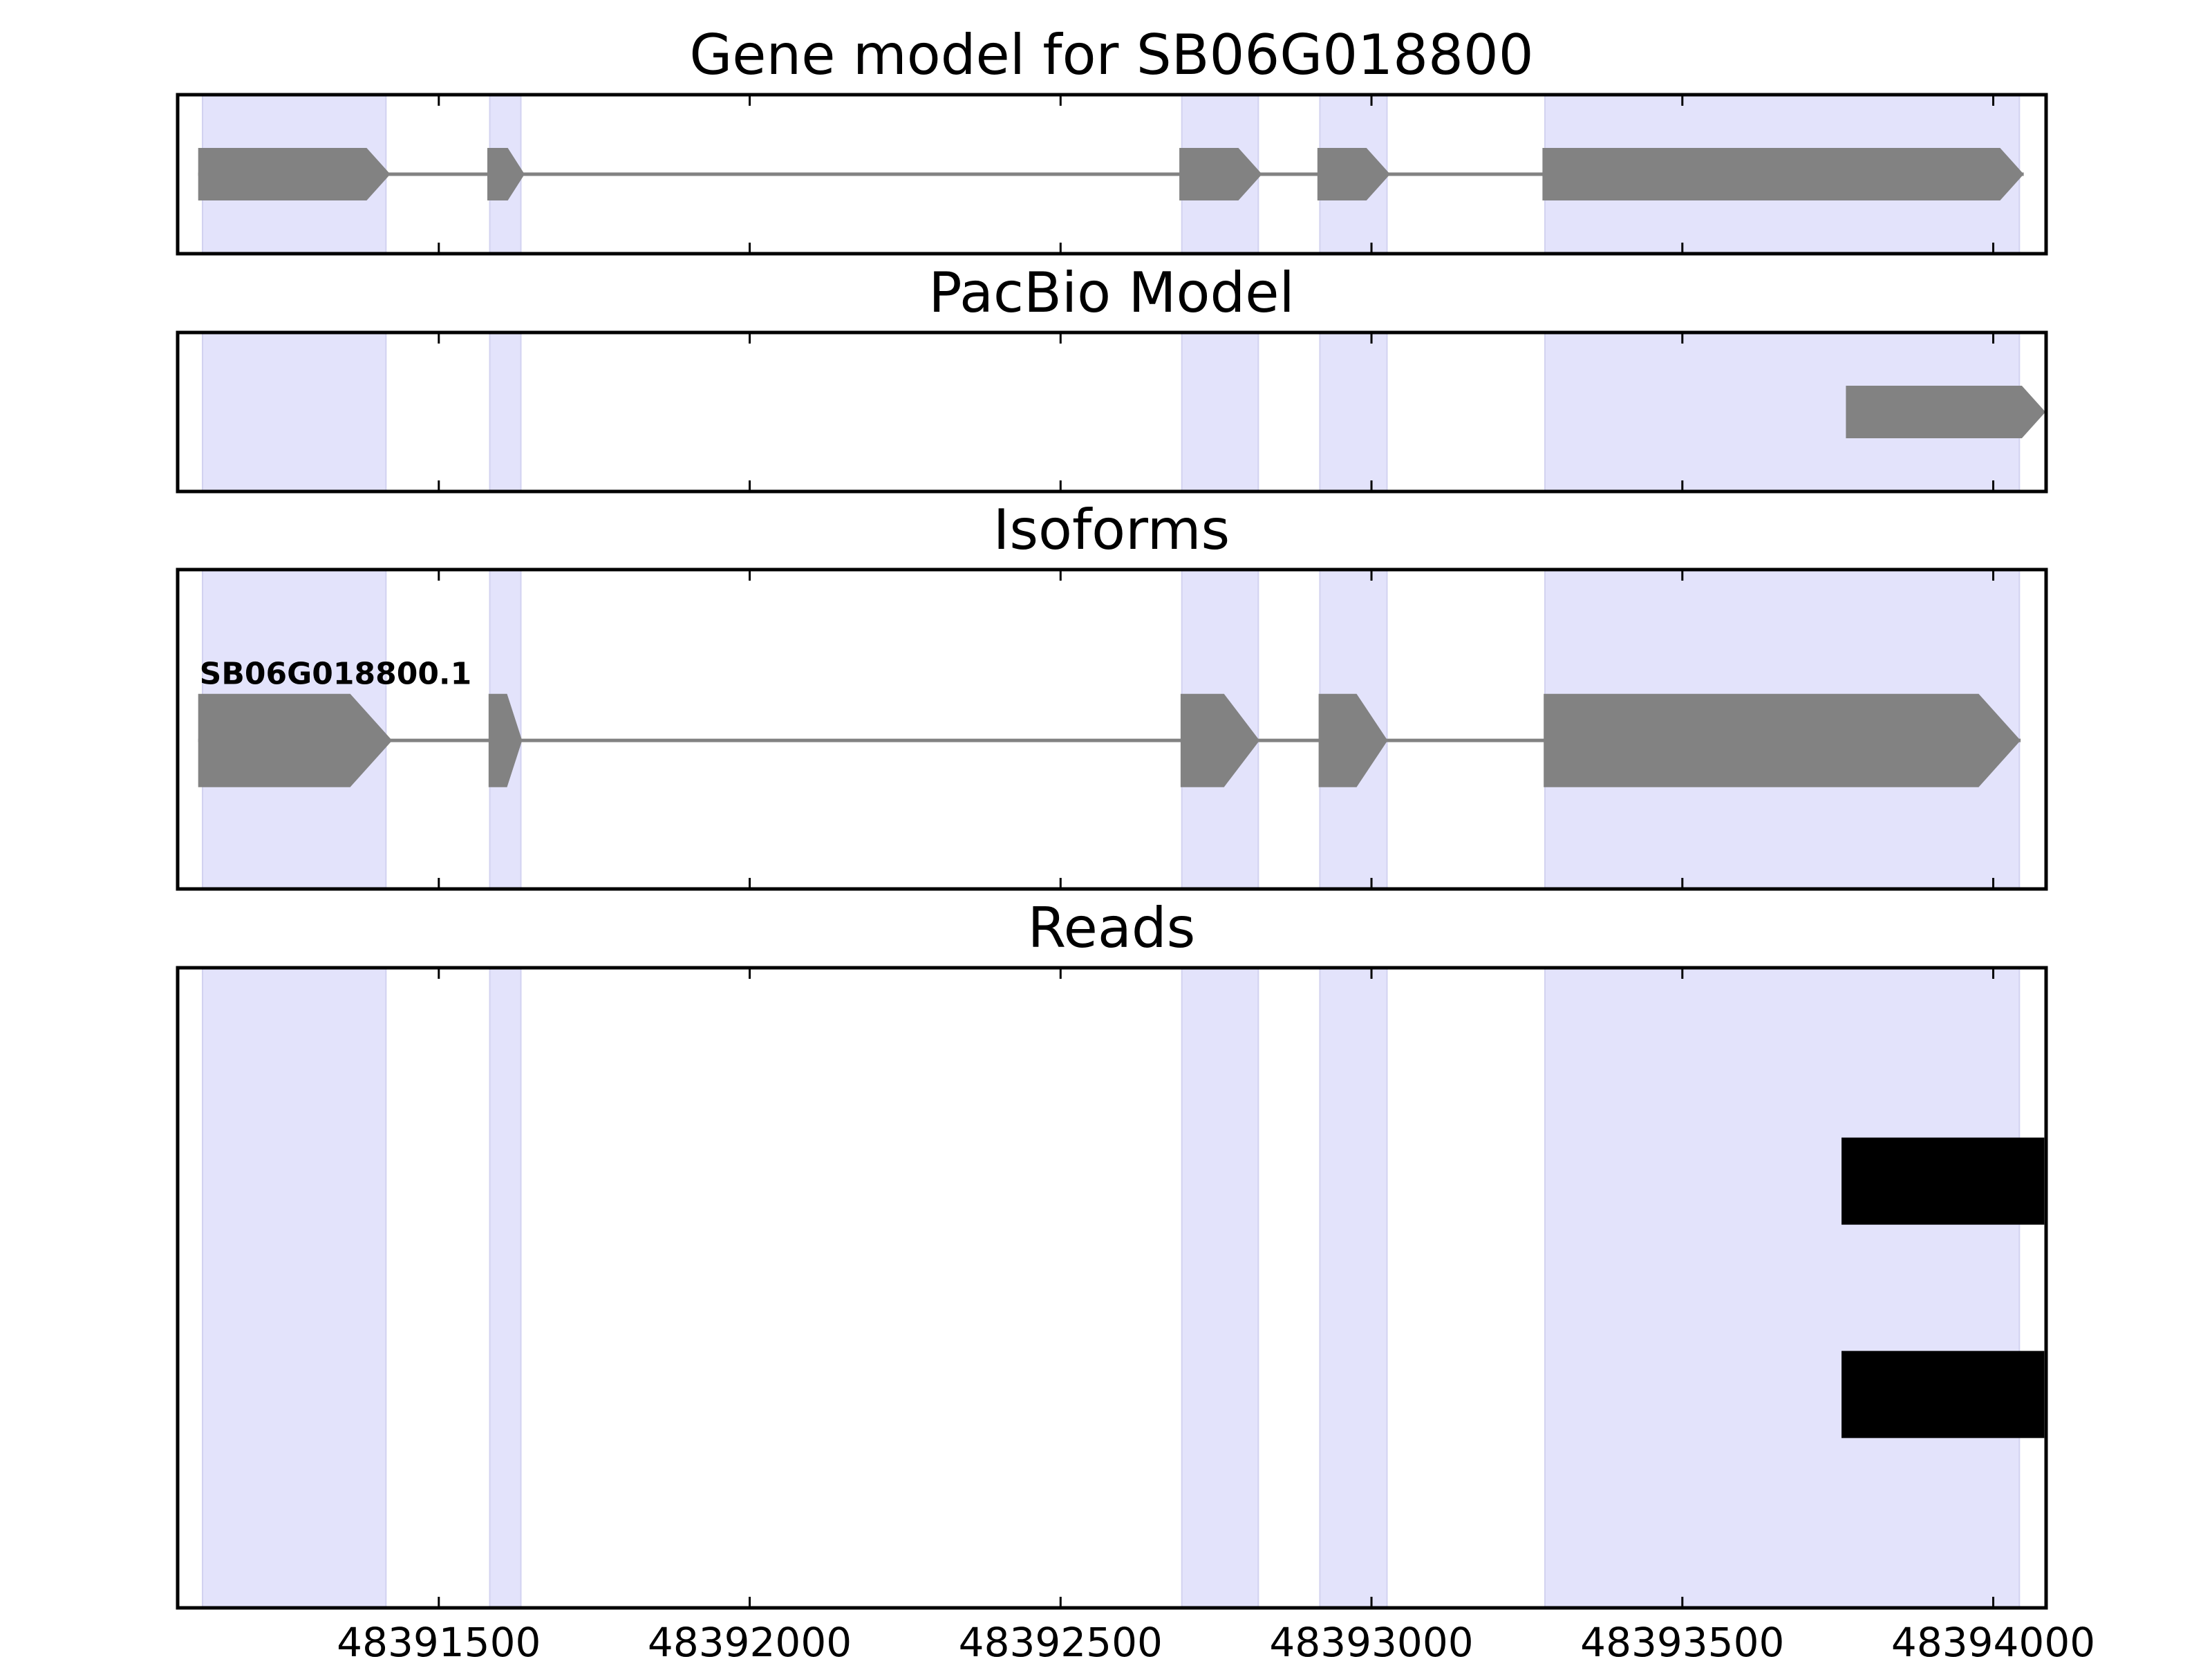 This screenshot has height=1659, width=2212. What do you see at coordinates (1220, 1288) in the screenshot?
I see `exon-shade-panel4-region3` at bounding box center [1220, 1288].